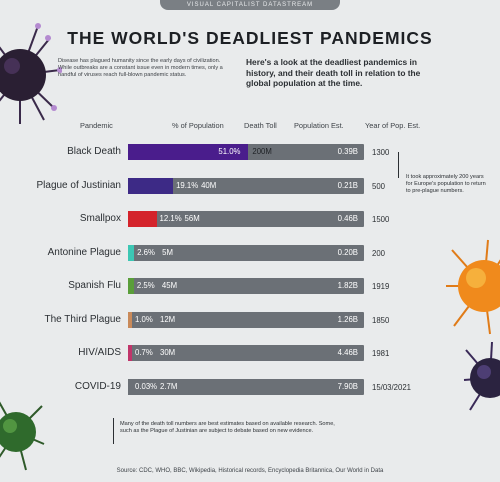 This screenshot has height=482, width=500. Describe the element at coordinates (142, 219) in the screenshot. I see `bar-smallpox` at that location.